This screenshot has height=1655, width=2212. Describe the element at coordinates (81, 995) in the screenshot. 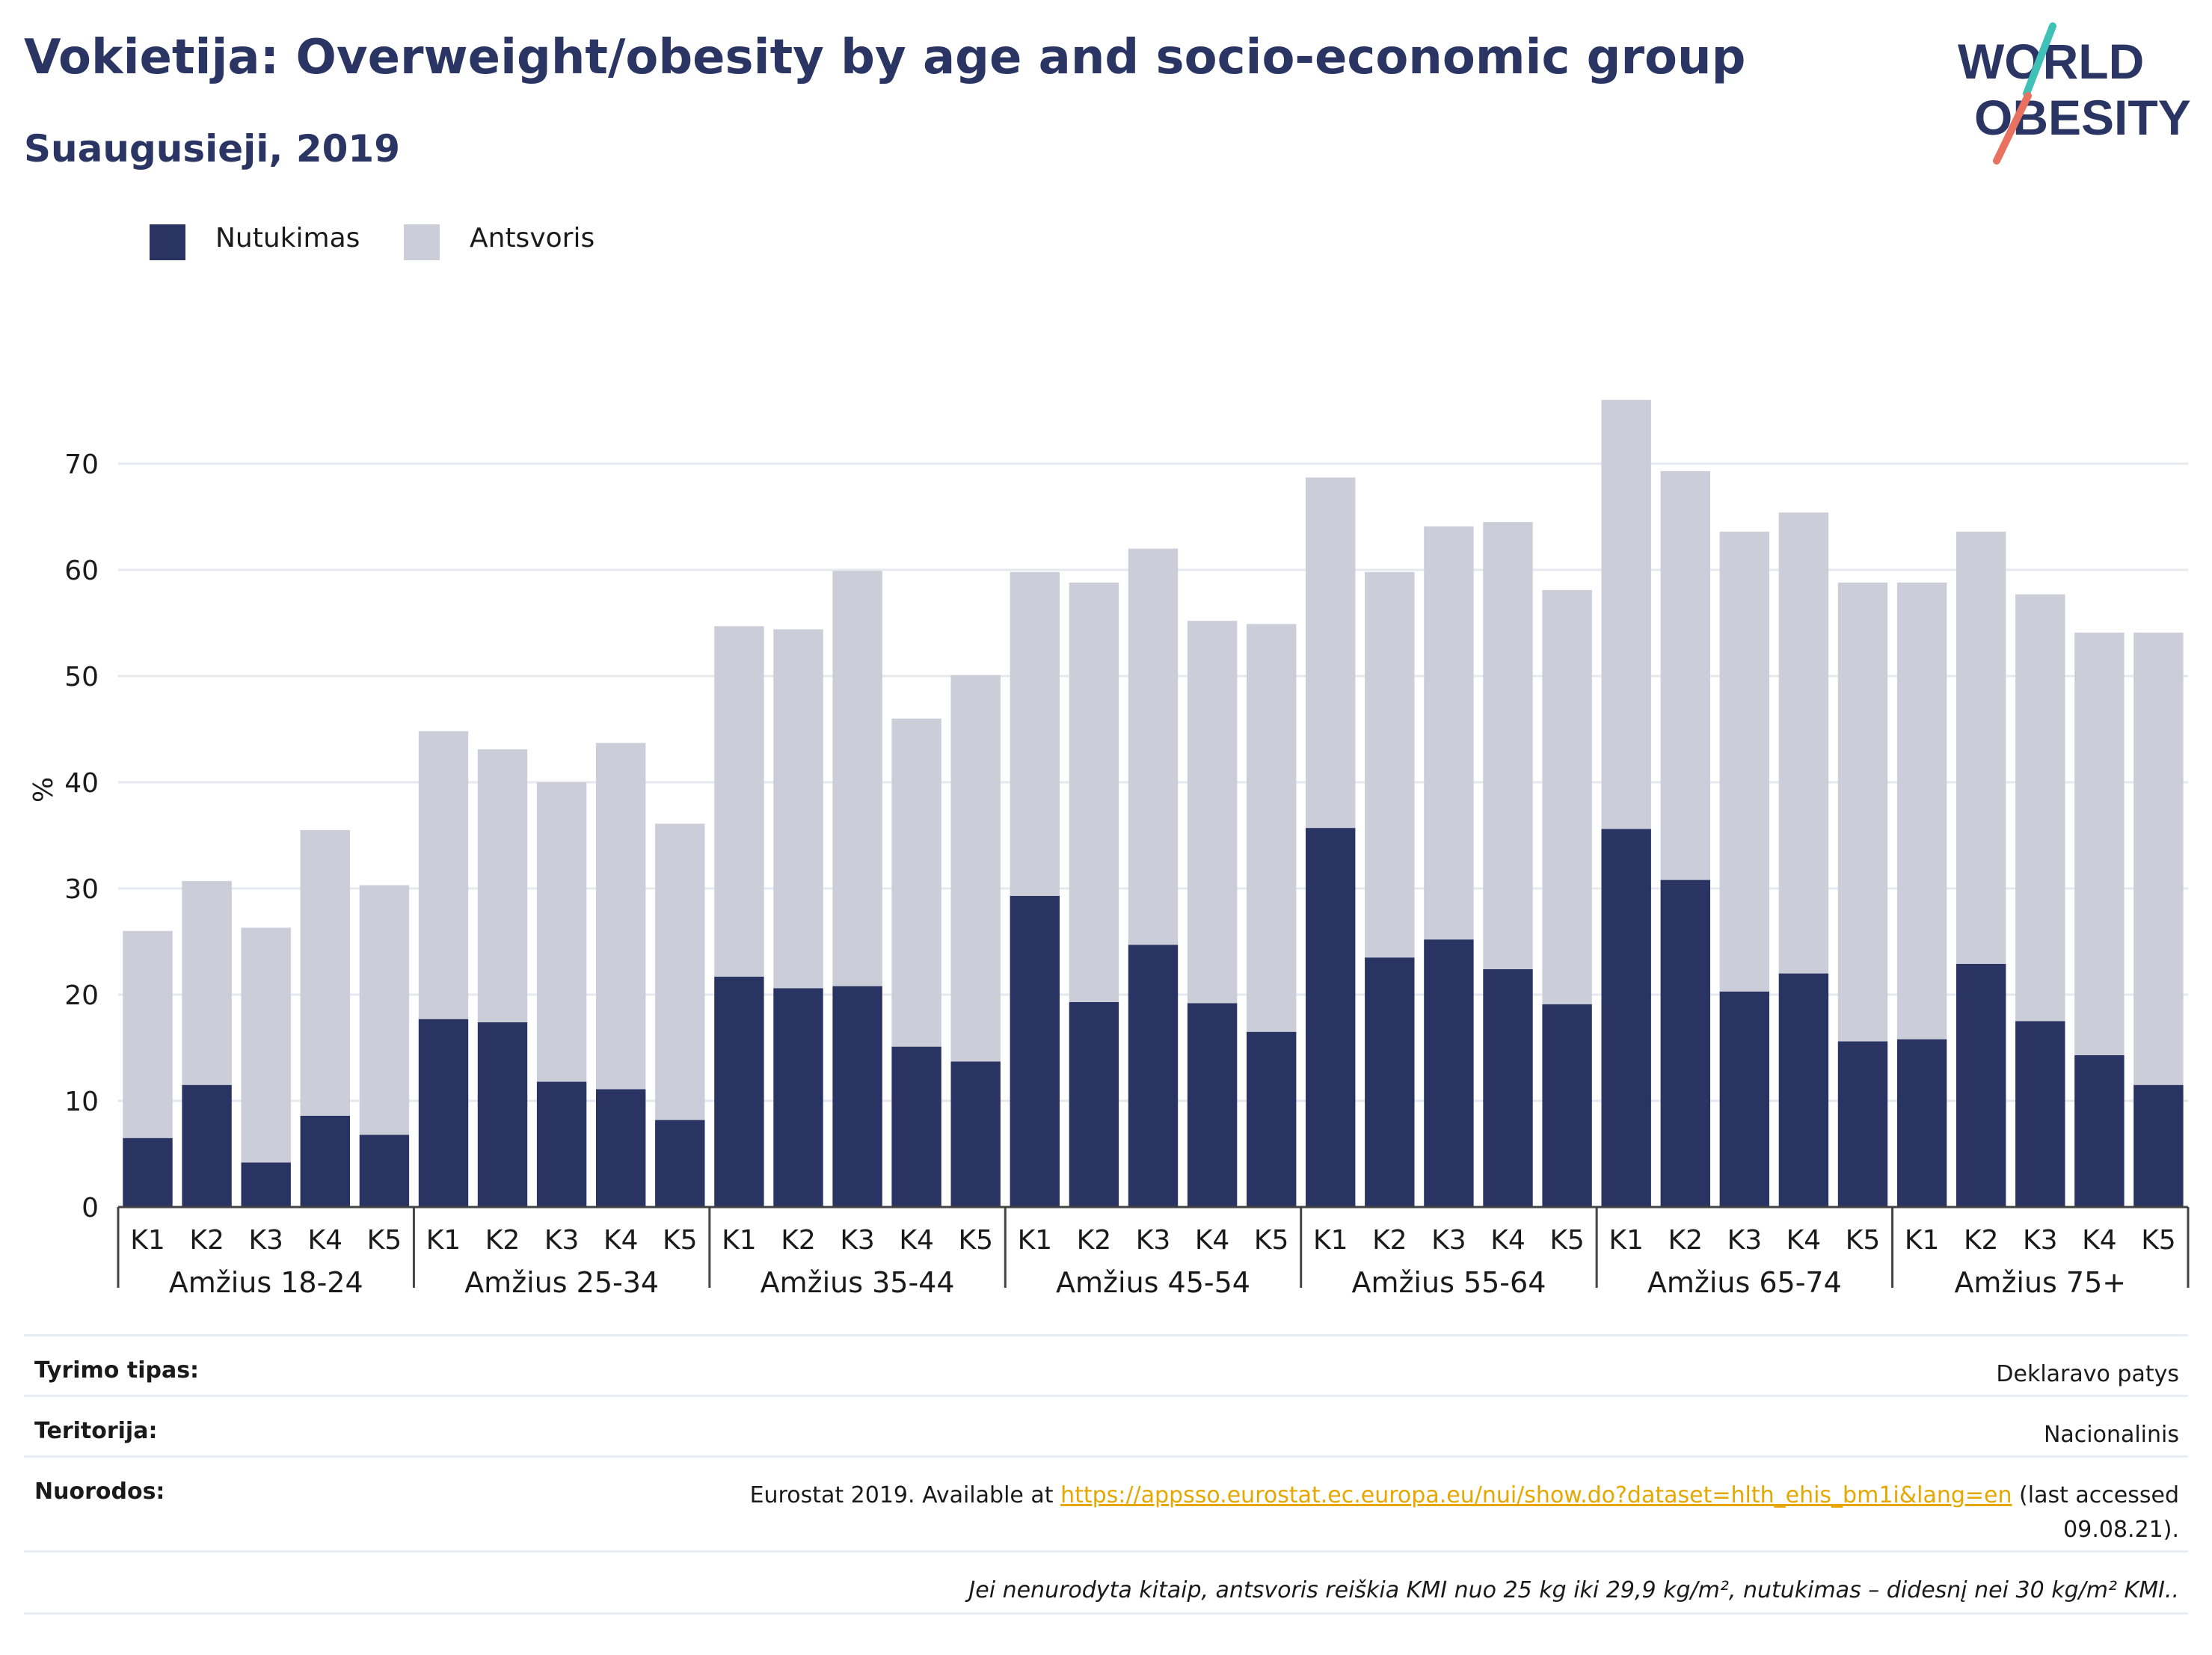

I see `y-tick-label: 20` at that location.